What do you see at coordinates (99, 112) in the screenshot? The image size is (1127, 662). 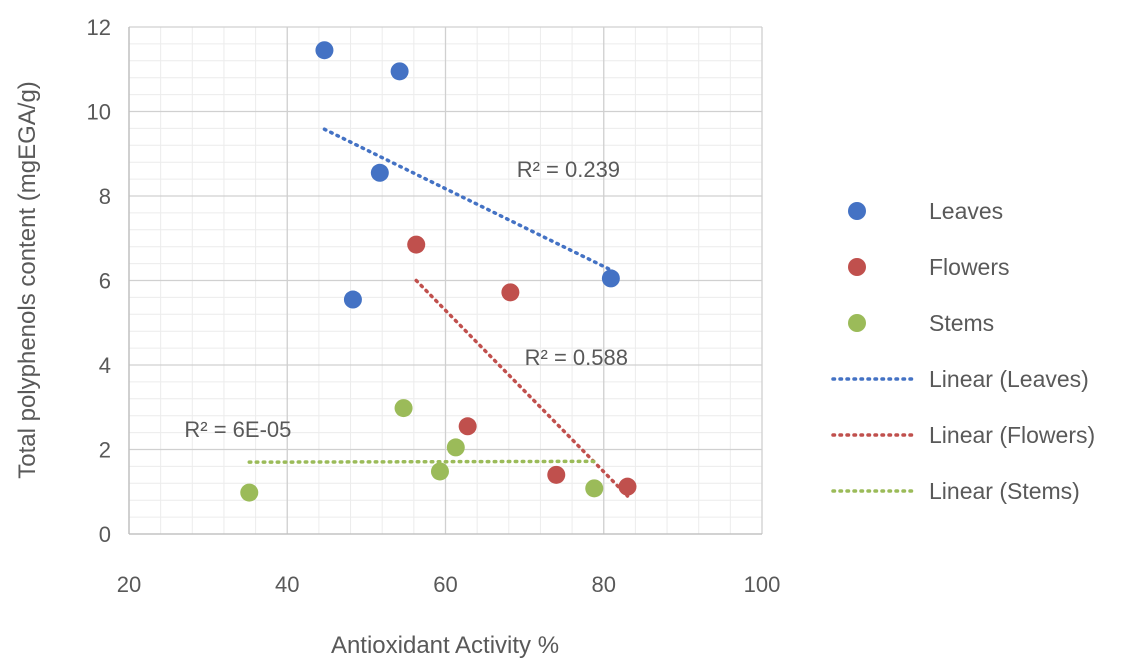 I see `y-tick-label: 10` at bounding box center [99, 112].